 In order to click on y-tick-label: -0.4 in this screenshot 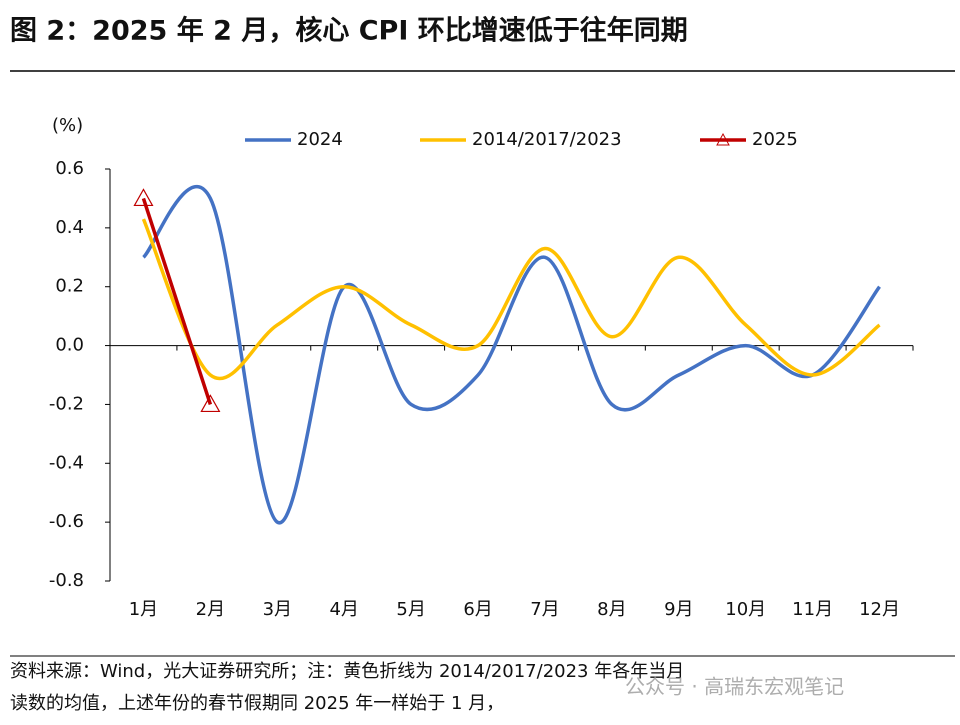, I will do `click(66, 462)`.